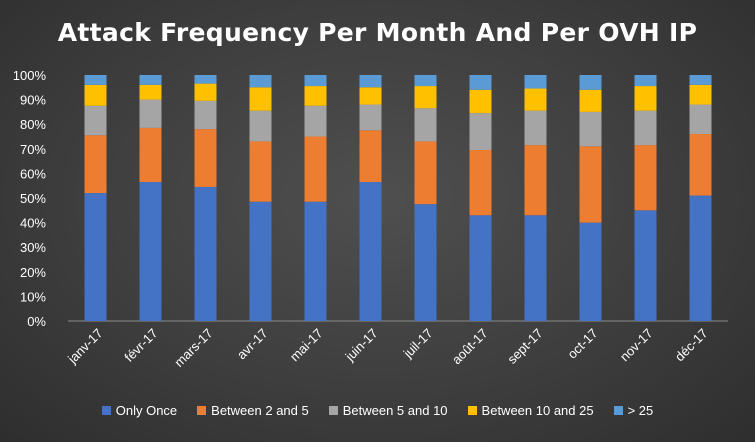  Describe the element at coordinates (146, 410) in the screenshot. I see `legend-label: Only Once` at that location.